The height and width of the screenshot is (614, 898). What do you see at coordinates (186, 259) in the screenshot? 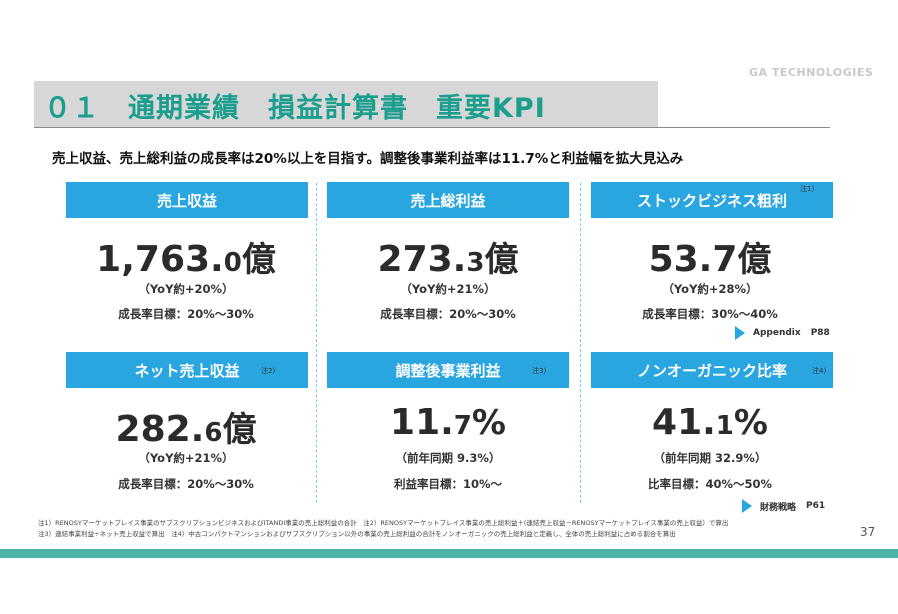
I see `kpi-value-revenue: 1,763.0億` at bounding box center [186, 259].